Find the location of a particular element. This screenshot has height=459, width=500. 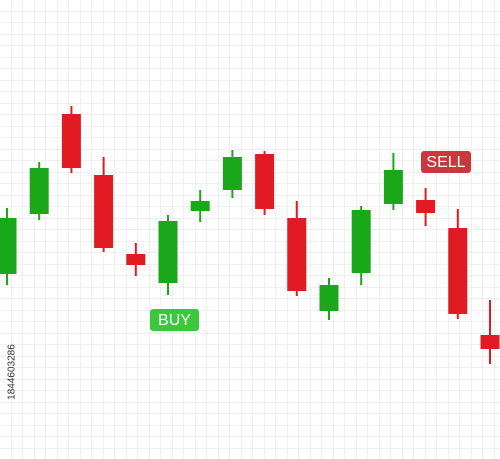

annotation-label: BUY is located at coordinates (174, 320).